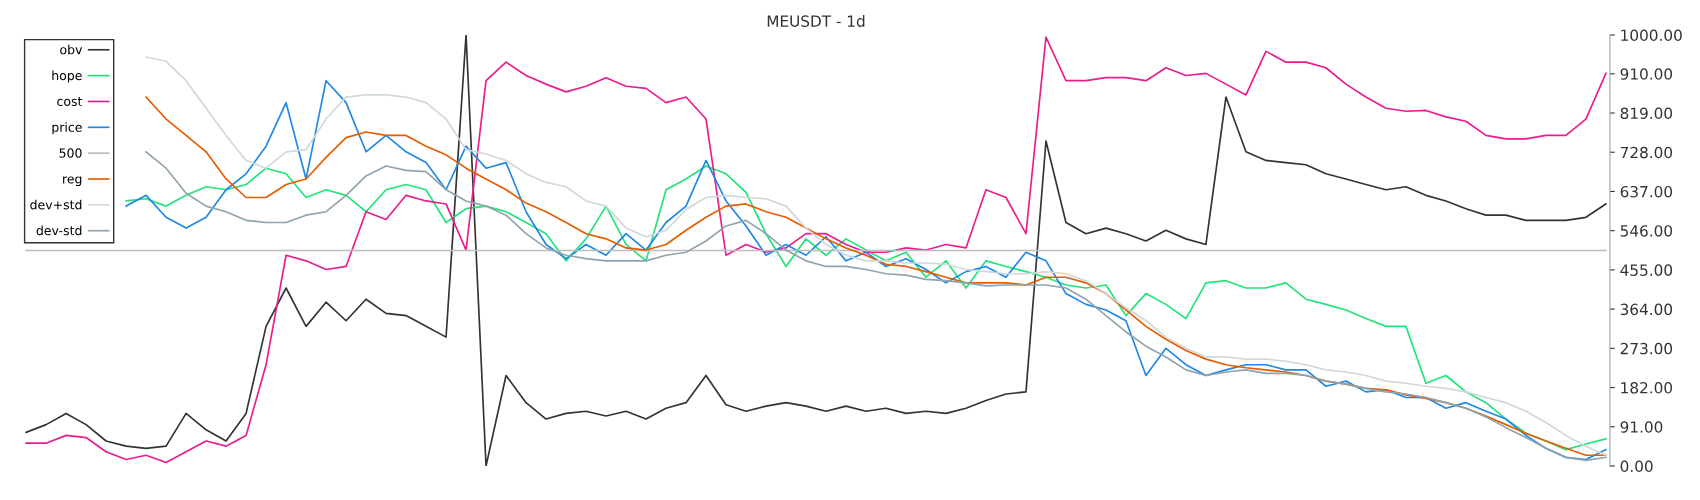 The width and height of the screenshot is (1700, 500). What do you see at coordinates (70, 102) in the screenshot?
I see `legend-label: cost` at bounding box center [70, 102].